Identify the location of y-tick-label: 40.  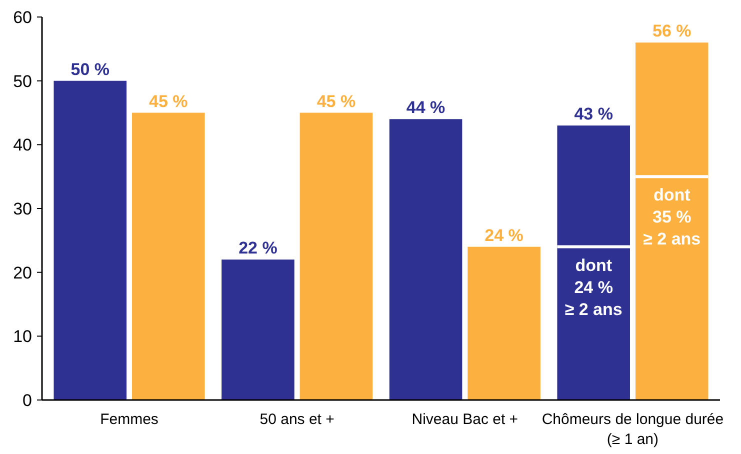
(22, 145).